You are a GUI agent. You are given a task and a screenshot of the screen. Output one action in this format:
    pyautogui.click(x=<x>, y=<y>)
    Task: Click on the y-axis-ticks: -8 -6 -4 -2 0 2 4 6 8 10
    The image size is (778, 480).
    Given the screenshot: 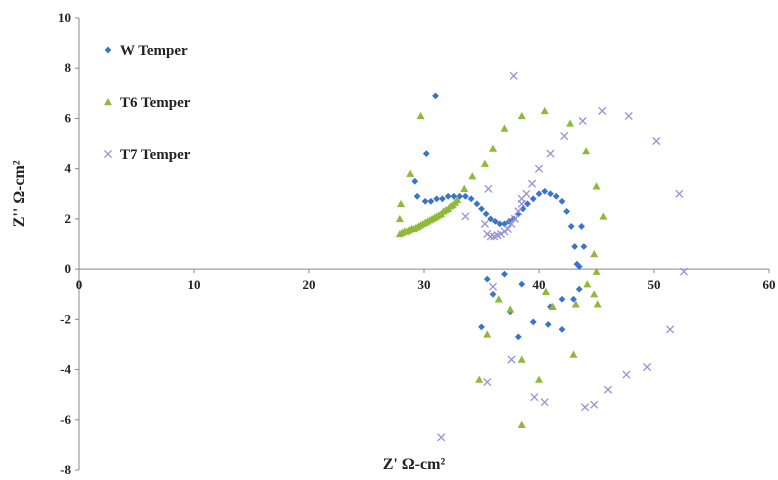 What is the action you would take?
    pyautogui.click(x=68, y=243)
    